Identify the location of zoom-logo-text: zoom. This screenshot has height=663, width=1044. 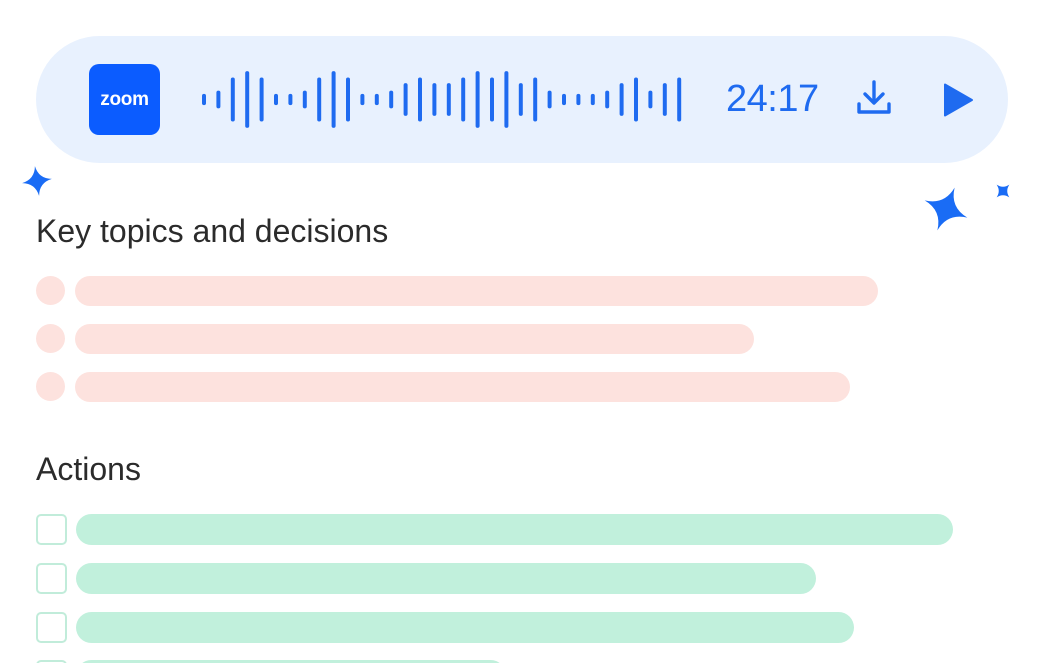
(124, 99).